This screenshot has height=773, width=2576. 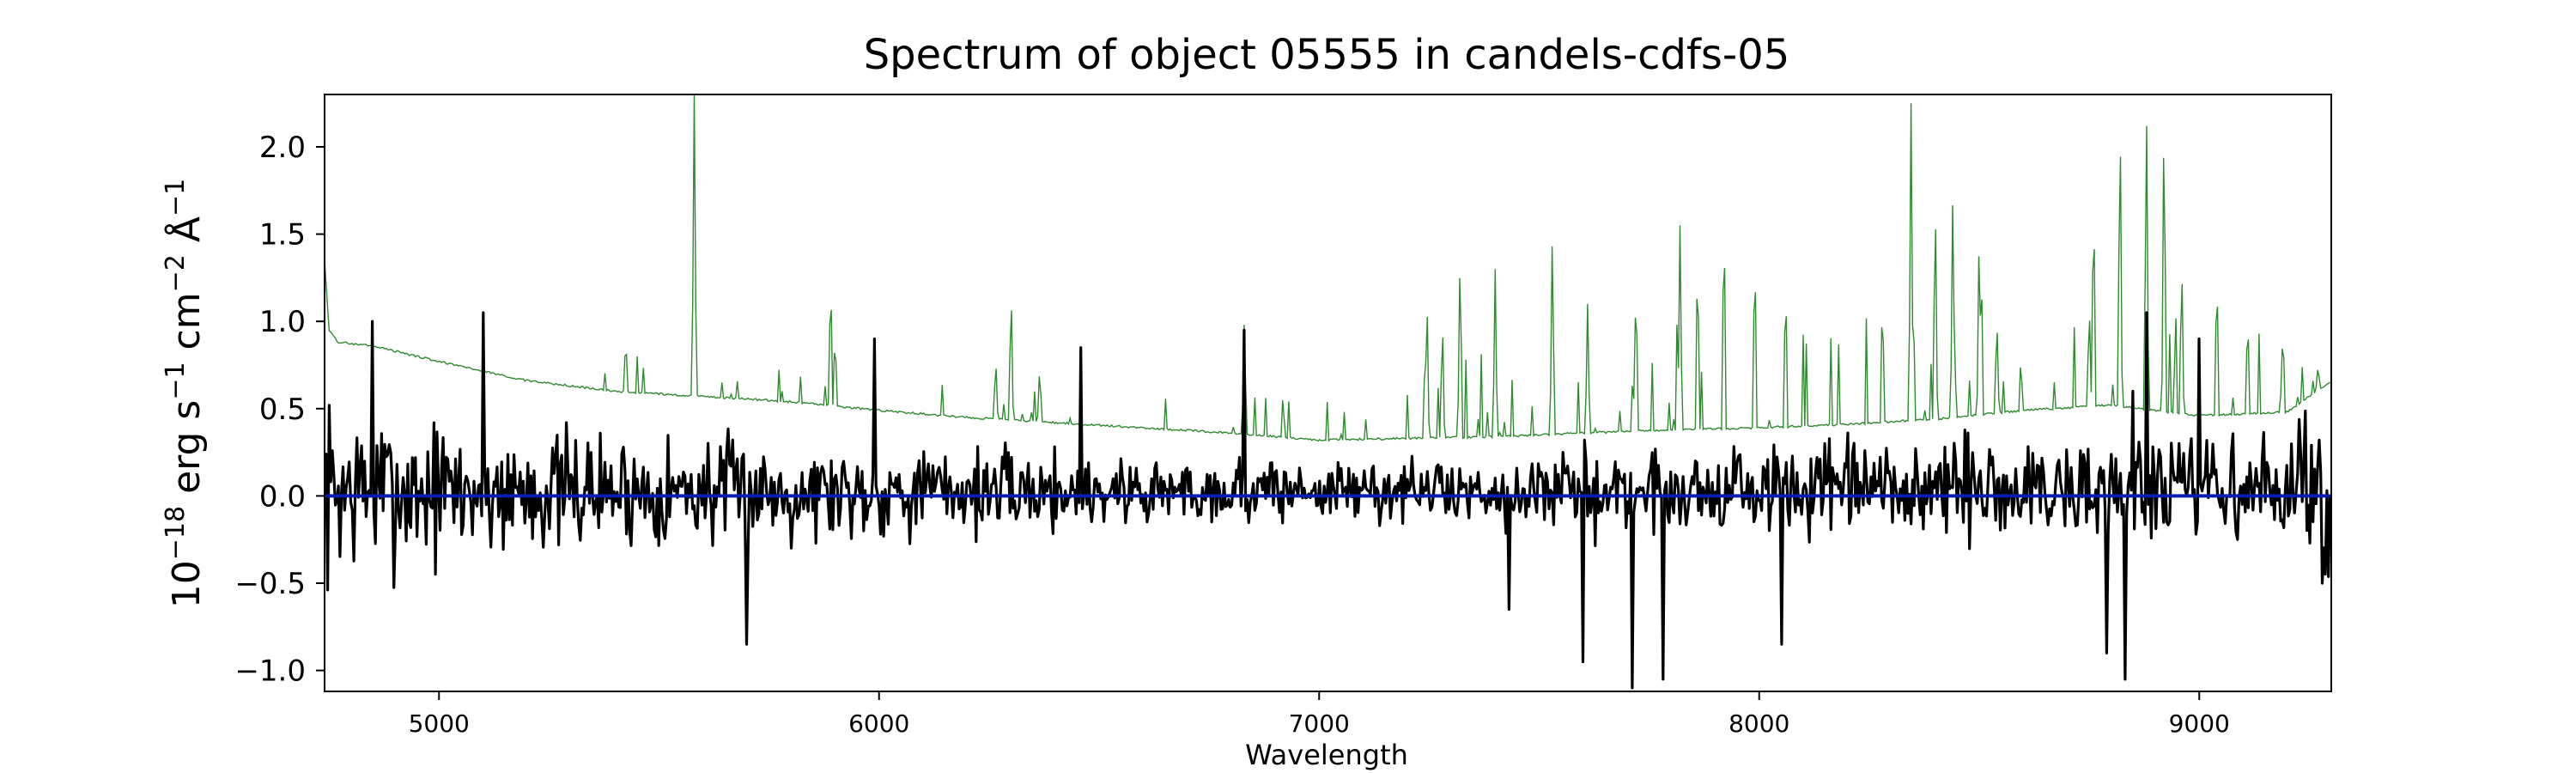 I want to click on y-tick-label: 1.0, so click(x=282, y=322).